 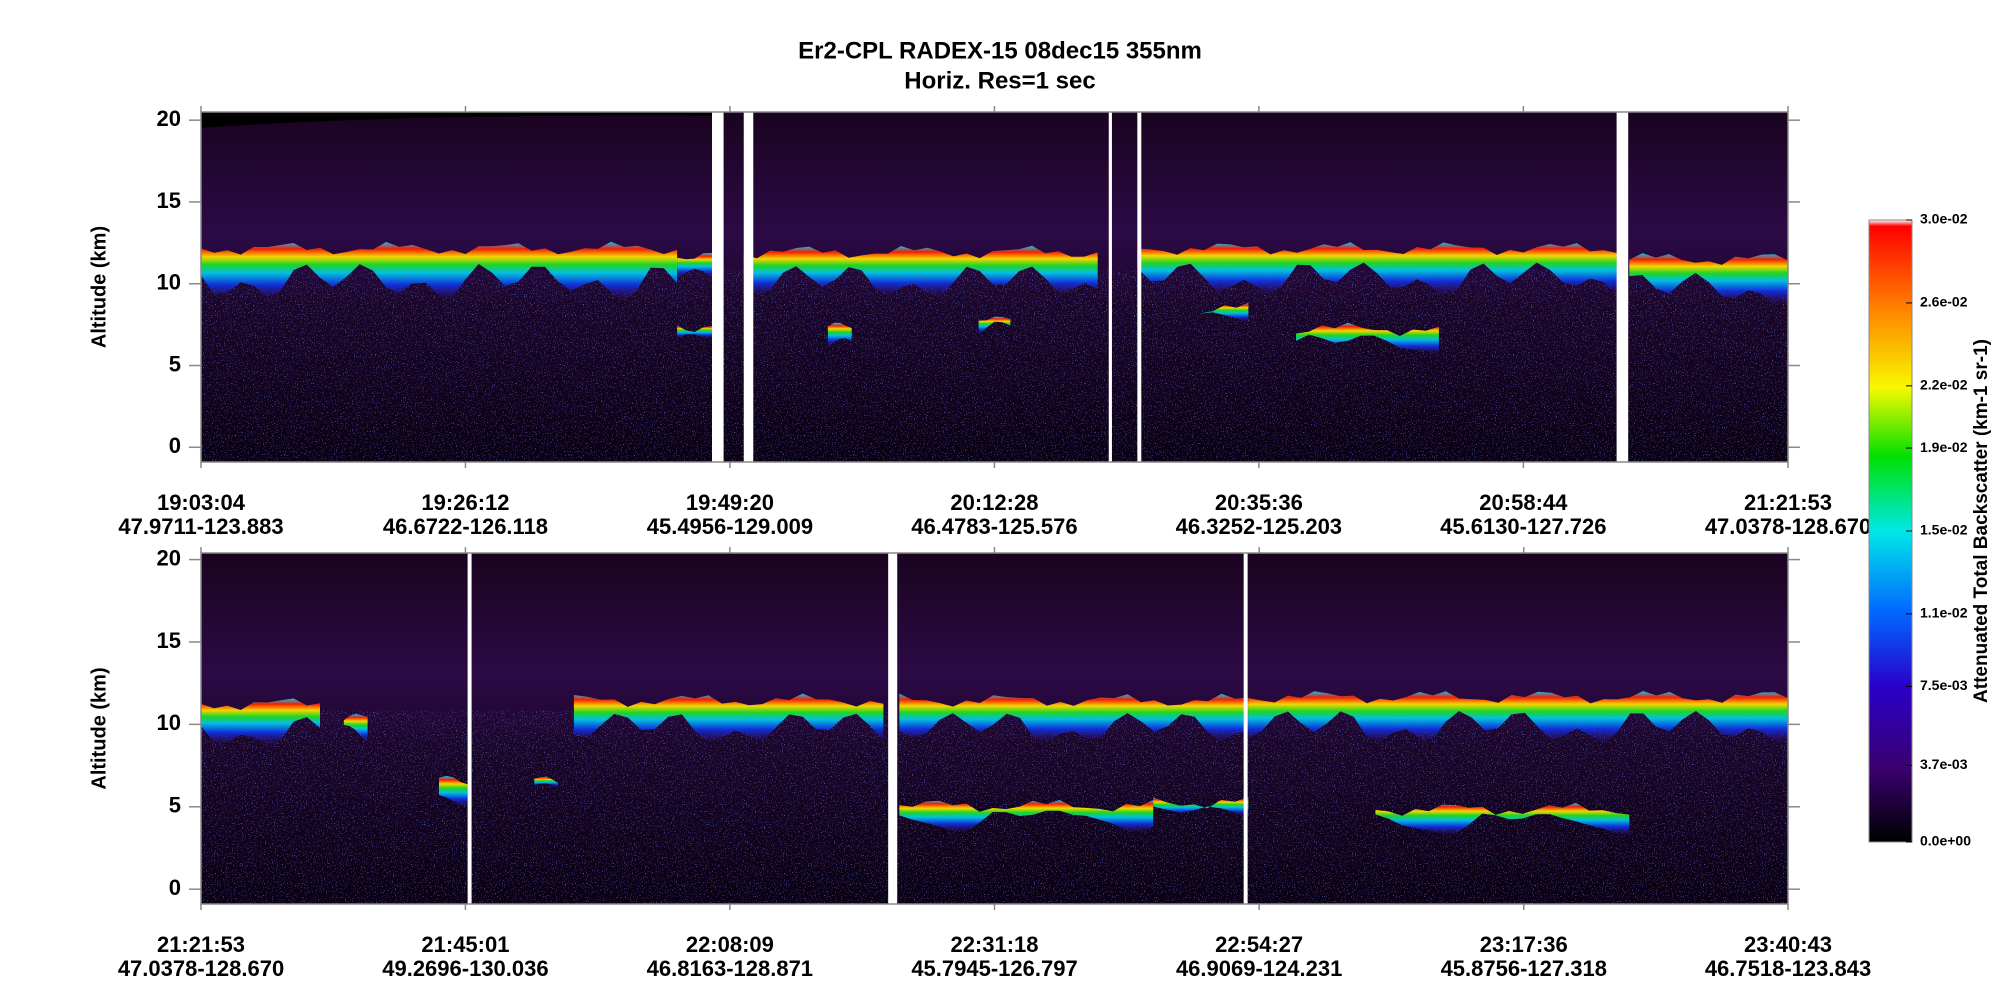 I want to click on x-tick-label: 19:26:12, so click(x=465, y=502).